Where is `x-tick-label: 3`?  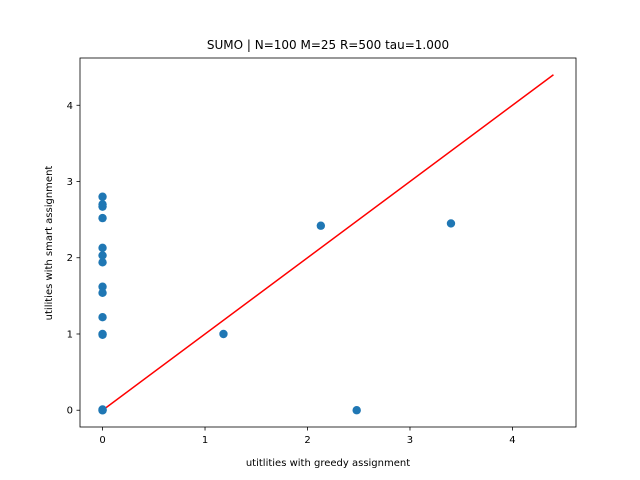
x-tick-label: 3 is located at coordinates (410, 440).